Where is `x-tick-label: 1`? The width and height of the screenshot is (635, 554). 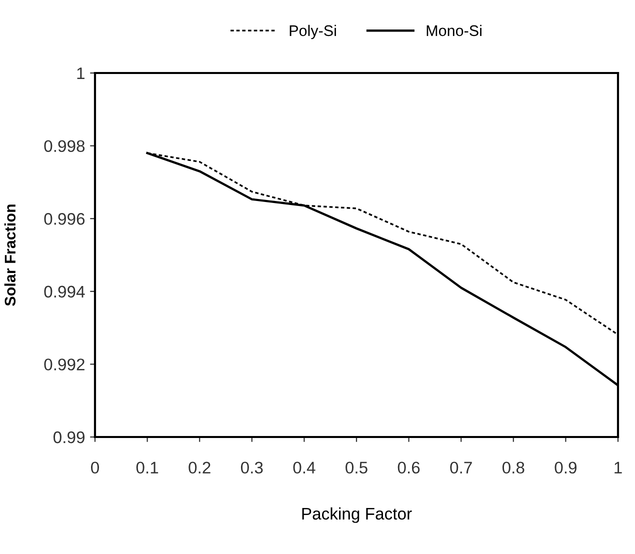
x-tick-label: 1 is located at coordinates (618, 468).